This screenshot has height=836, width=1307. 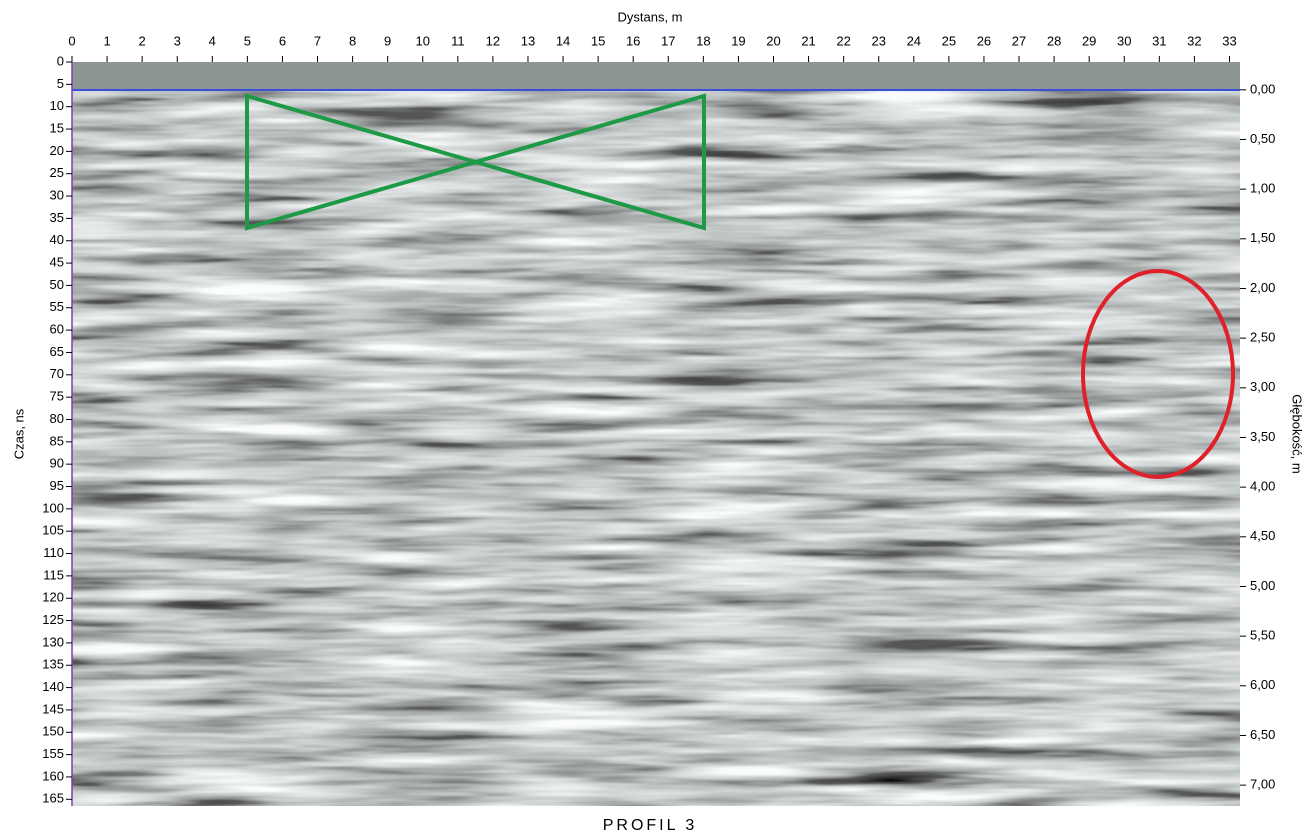 What do you see at coordinates (53, 753) in the screenshot?
I see `y-tick-label: 155` at bounding box center [53, 753].